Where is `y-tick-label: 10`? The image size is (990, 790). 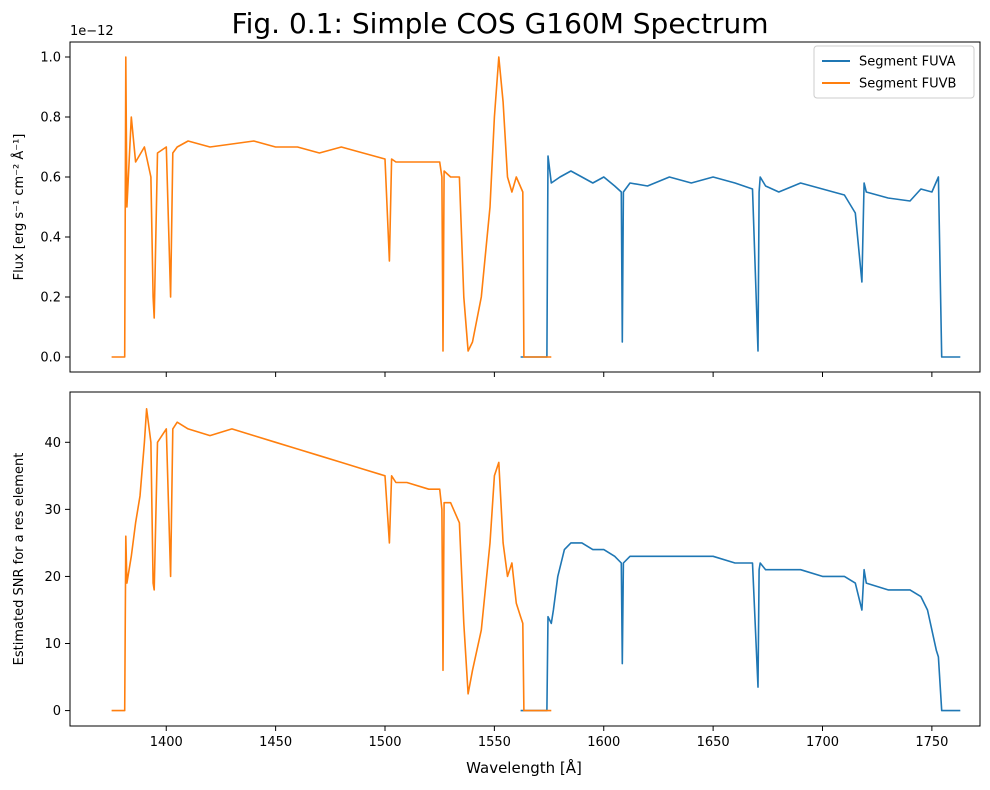
y-tick-label: 10 is located at coordinates (52, 644).